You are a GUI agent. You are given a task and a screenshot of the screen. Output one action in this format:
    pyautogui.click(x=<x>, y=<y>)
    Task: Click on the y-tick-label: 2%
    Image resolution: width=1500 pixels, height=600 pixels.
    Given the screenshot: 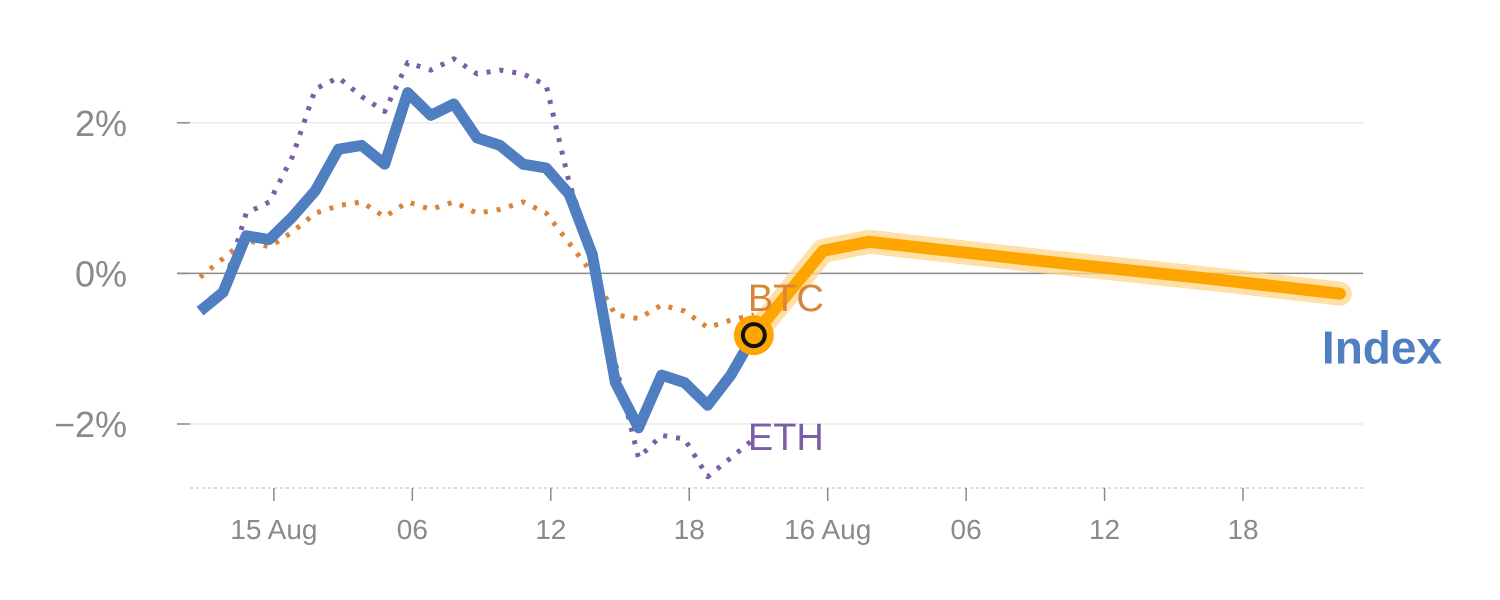 What is the action you would take?
    pyautogui.click(x=101, y=123)
    